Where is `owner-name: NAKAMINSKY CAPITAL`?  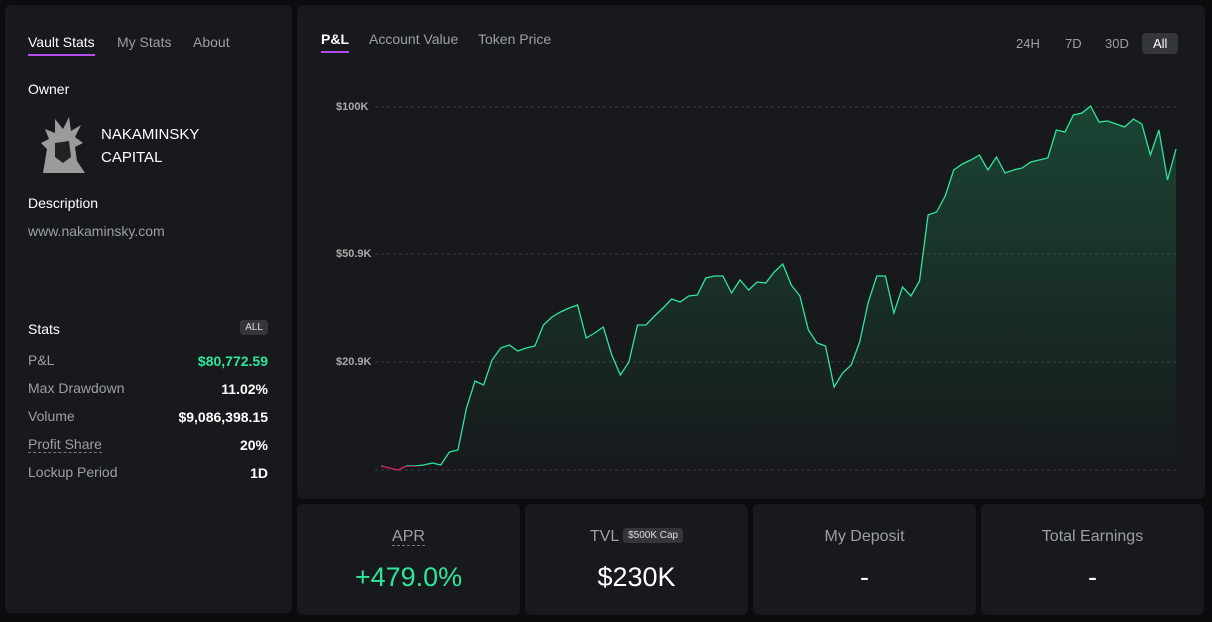 owner-name: NAKAMINSKY CAPITAL is located at coordinates (150, 146).